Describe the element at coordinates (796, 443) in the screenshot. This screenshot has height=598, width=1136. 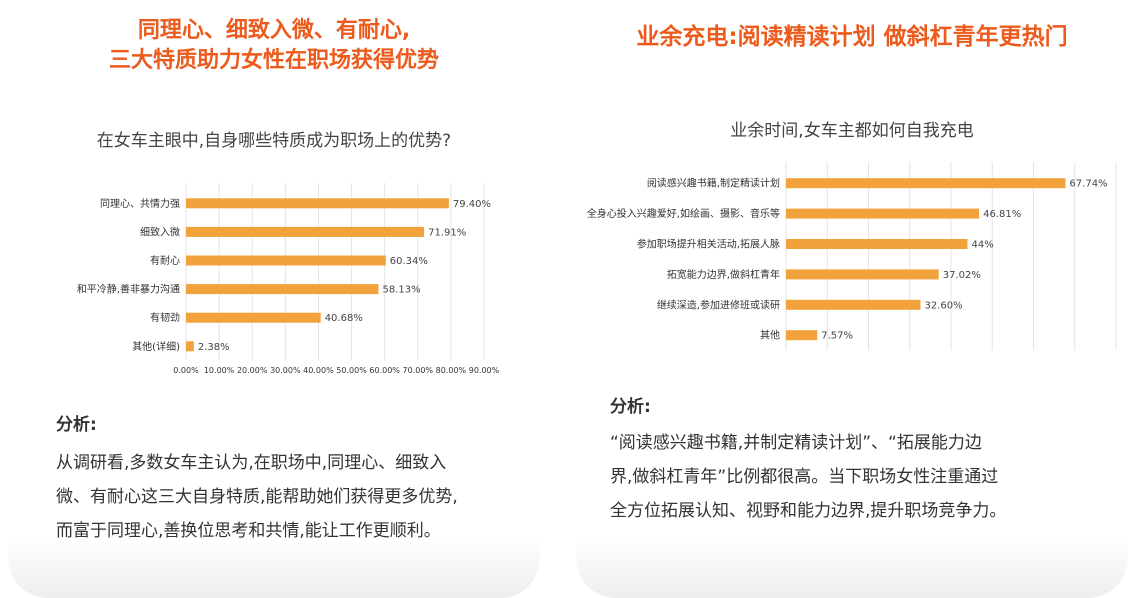
I see `right-analysis-line: “阅读感兴趣书籍,并制定精读计划”、“拓展能力边` at that location.